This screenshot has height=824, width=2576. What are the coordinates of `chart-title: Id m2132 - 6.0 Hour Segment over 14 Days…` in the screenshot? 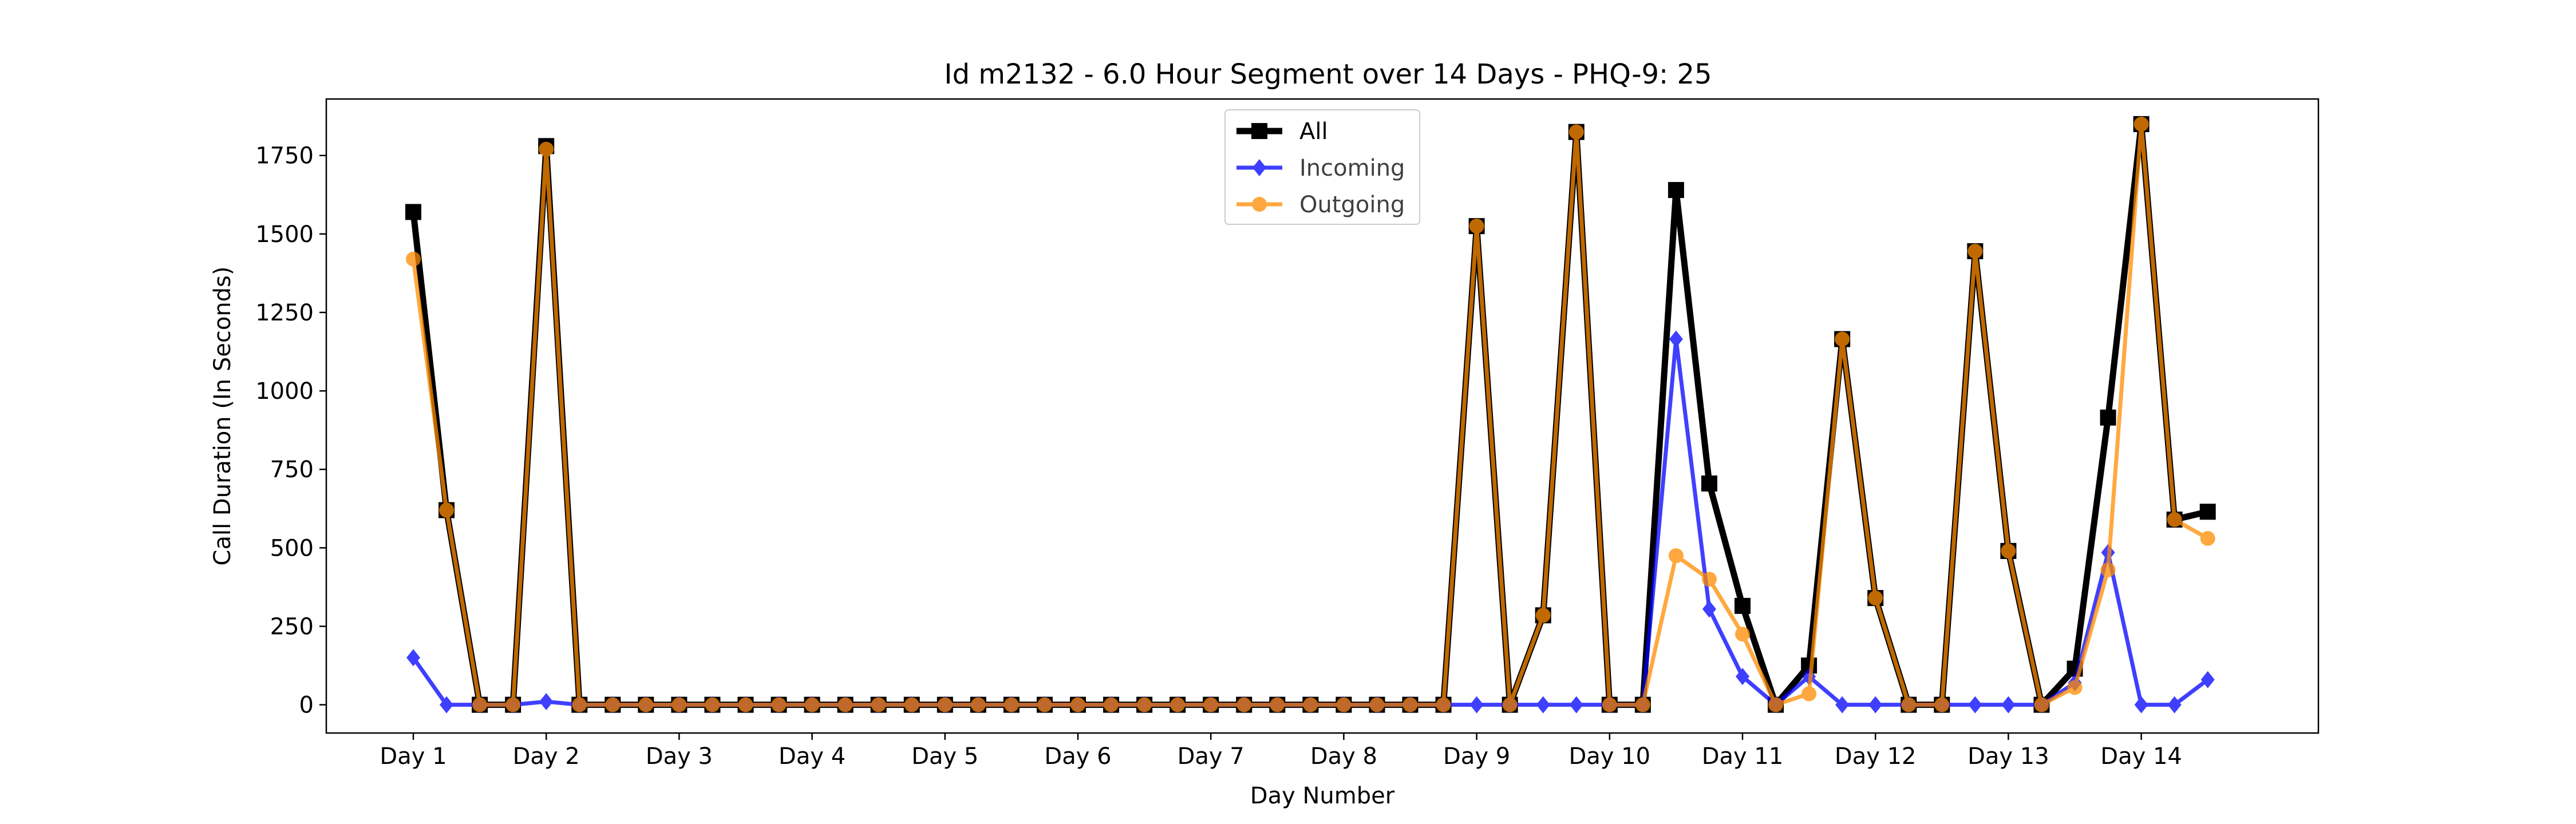 It's located at (1328, 74).